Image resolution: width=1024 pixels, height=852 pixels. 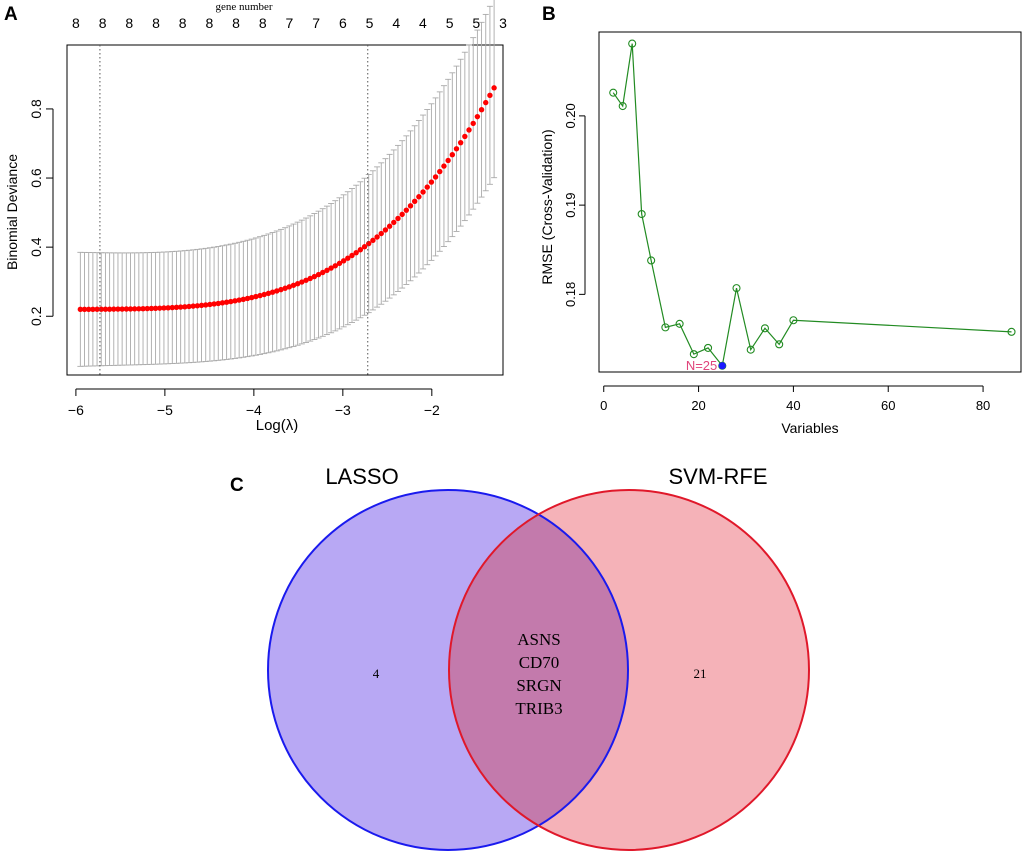 I want to click on venn-gene-asns: ASNS, so click(x=538, y=639).